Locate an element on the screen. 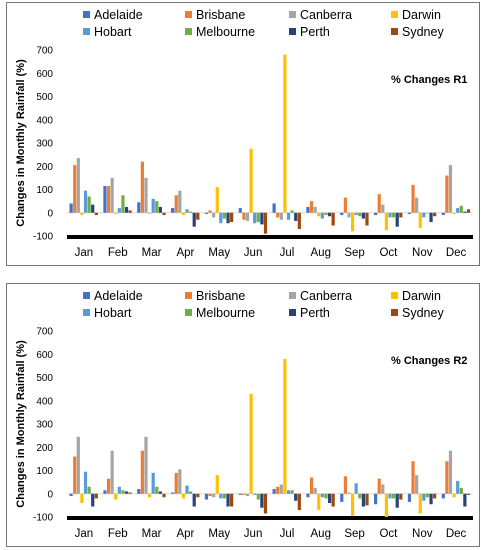 The image size is (486, 550). bar-sydney-nov is located at coordinates (435, 214).